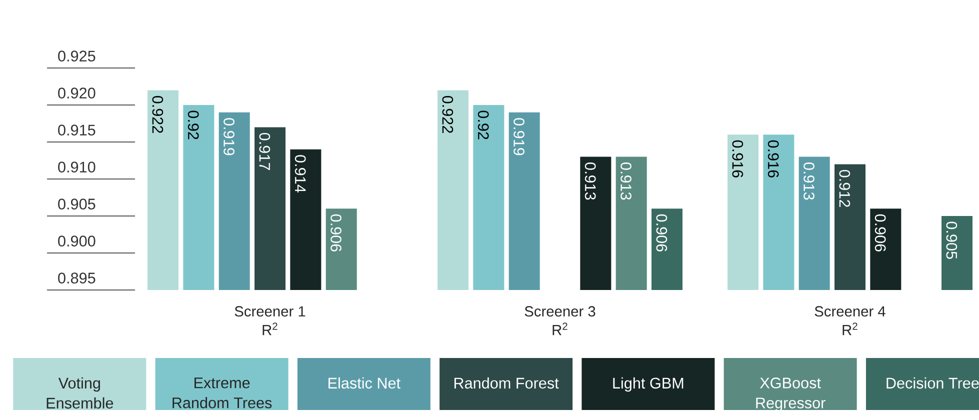  Describe the element at coordinates (952, 240) in the screenshot. I see `data-label: 0.905` at that location.